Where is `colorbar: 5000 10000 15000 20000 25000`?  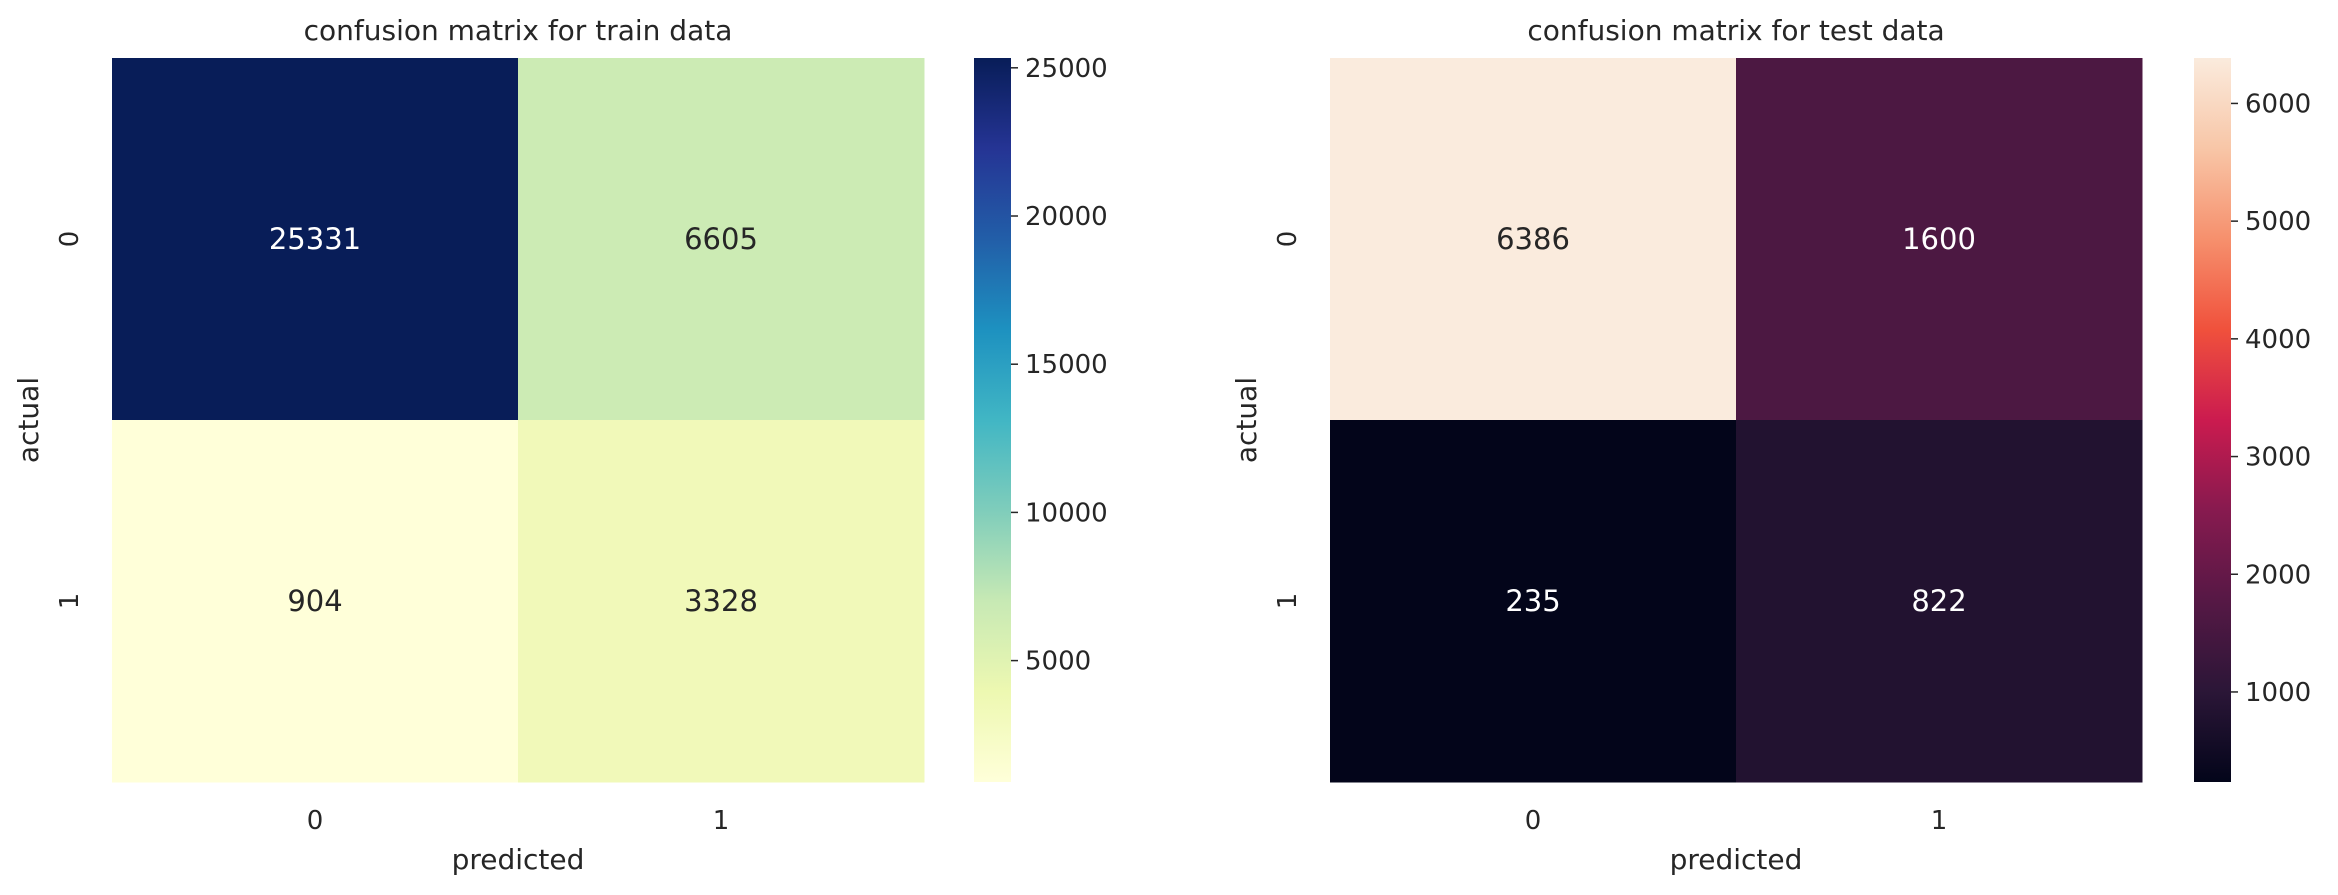 colorbar: 5000 10000 15000 20000 25000 is located at coordinates (1041, 418).